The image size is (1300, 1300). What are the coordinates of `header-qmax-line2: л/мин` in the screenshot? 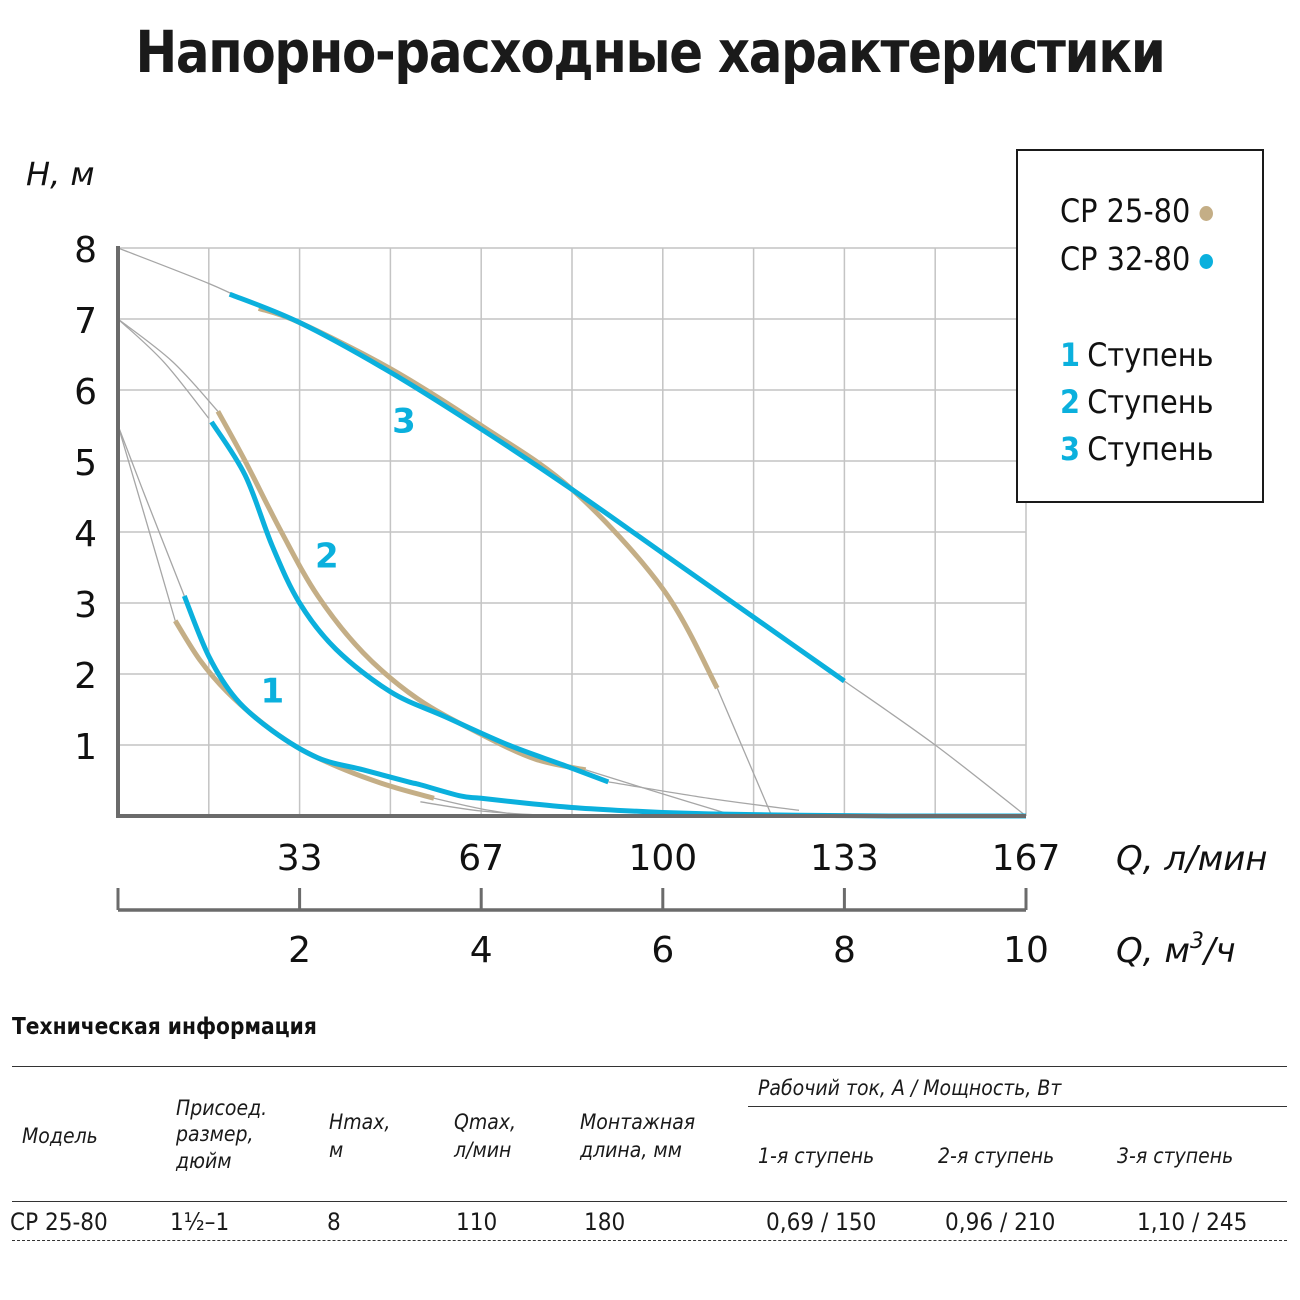 It's located at (483, 1150).